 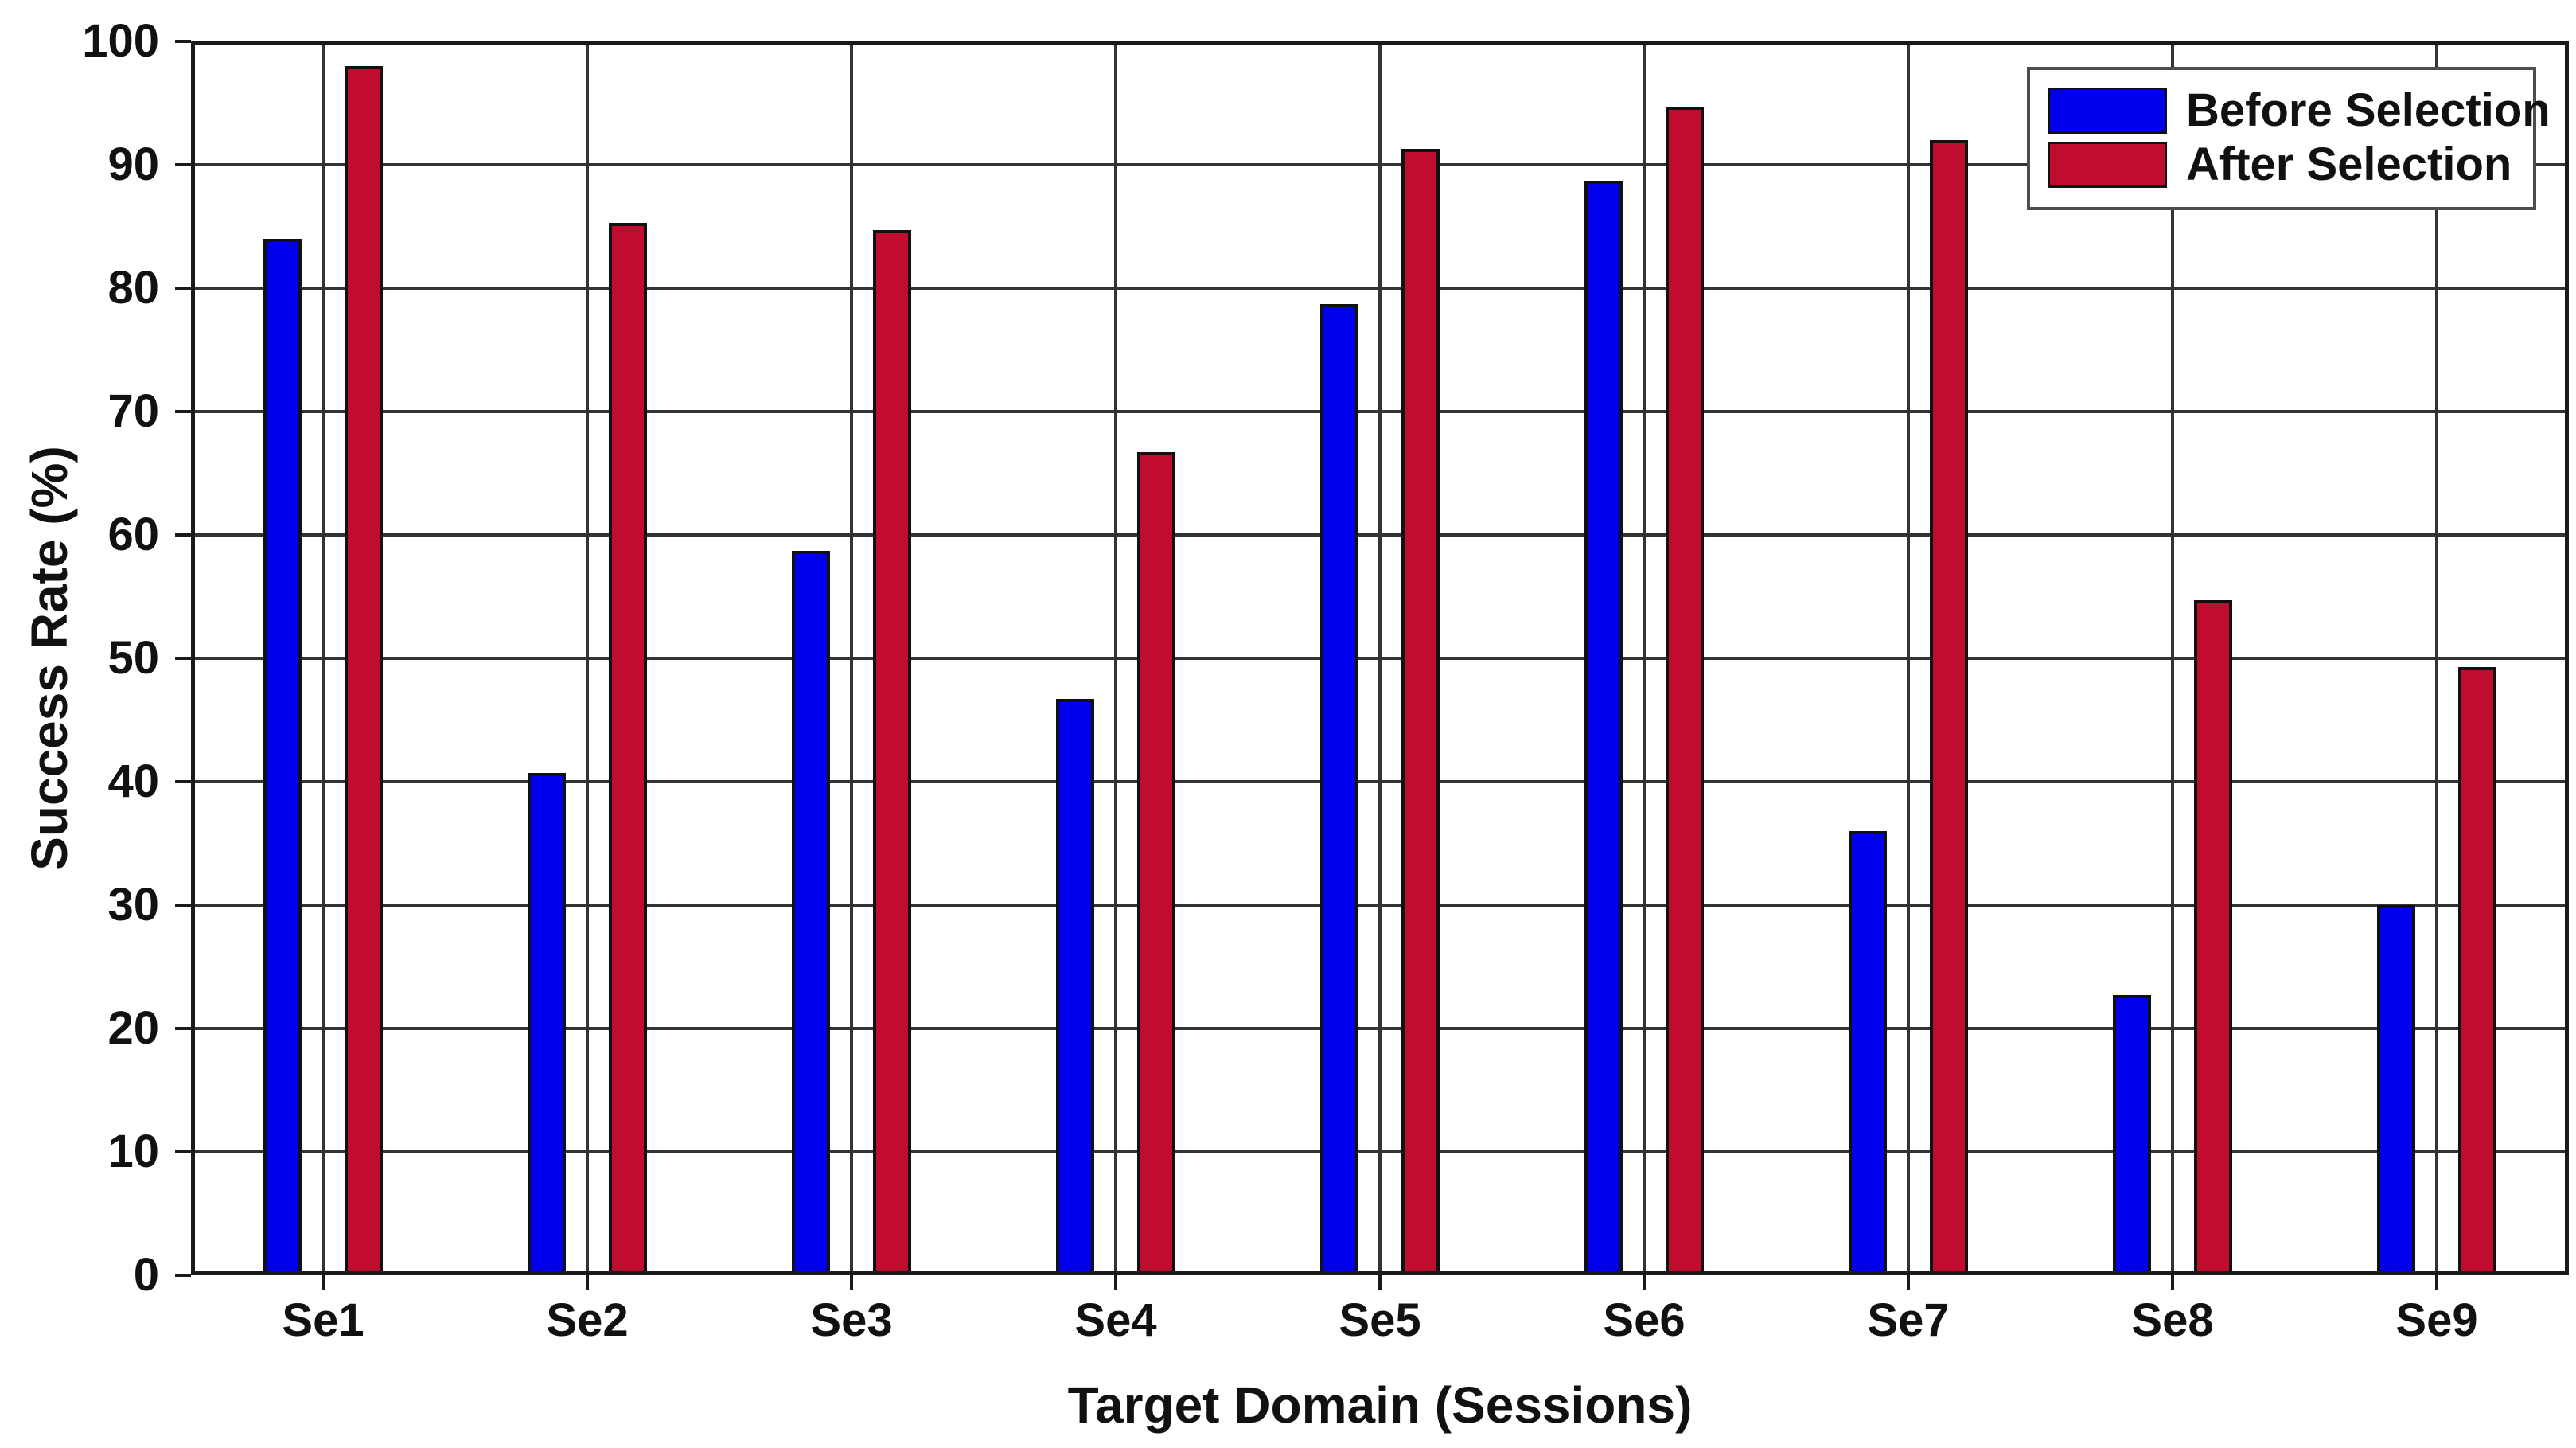 I want to click on y-tick-label: 20, so click(x=133, y=1028).